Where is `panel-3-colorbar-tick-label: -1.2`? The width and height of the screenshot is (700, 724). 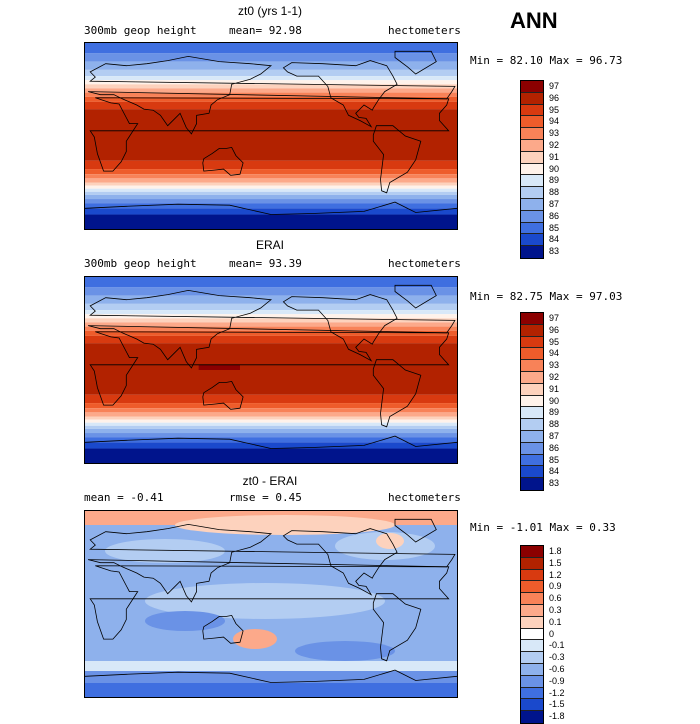 panel-3-colorbar-tick-label: -1.2 is located at coordinates (557, 692).